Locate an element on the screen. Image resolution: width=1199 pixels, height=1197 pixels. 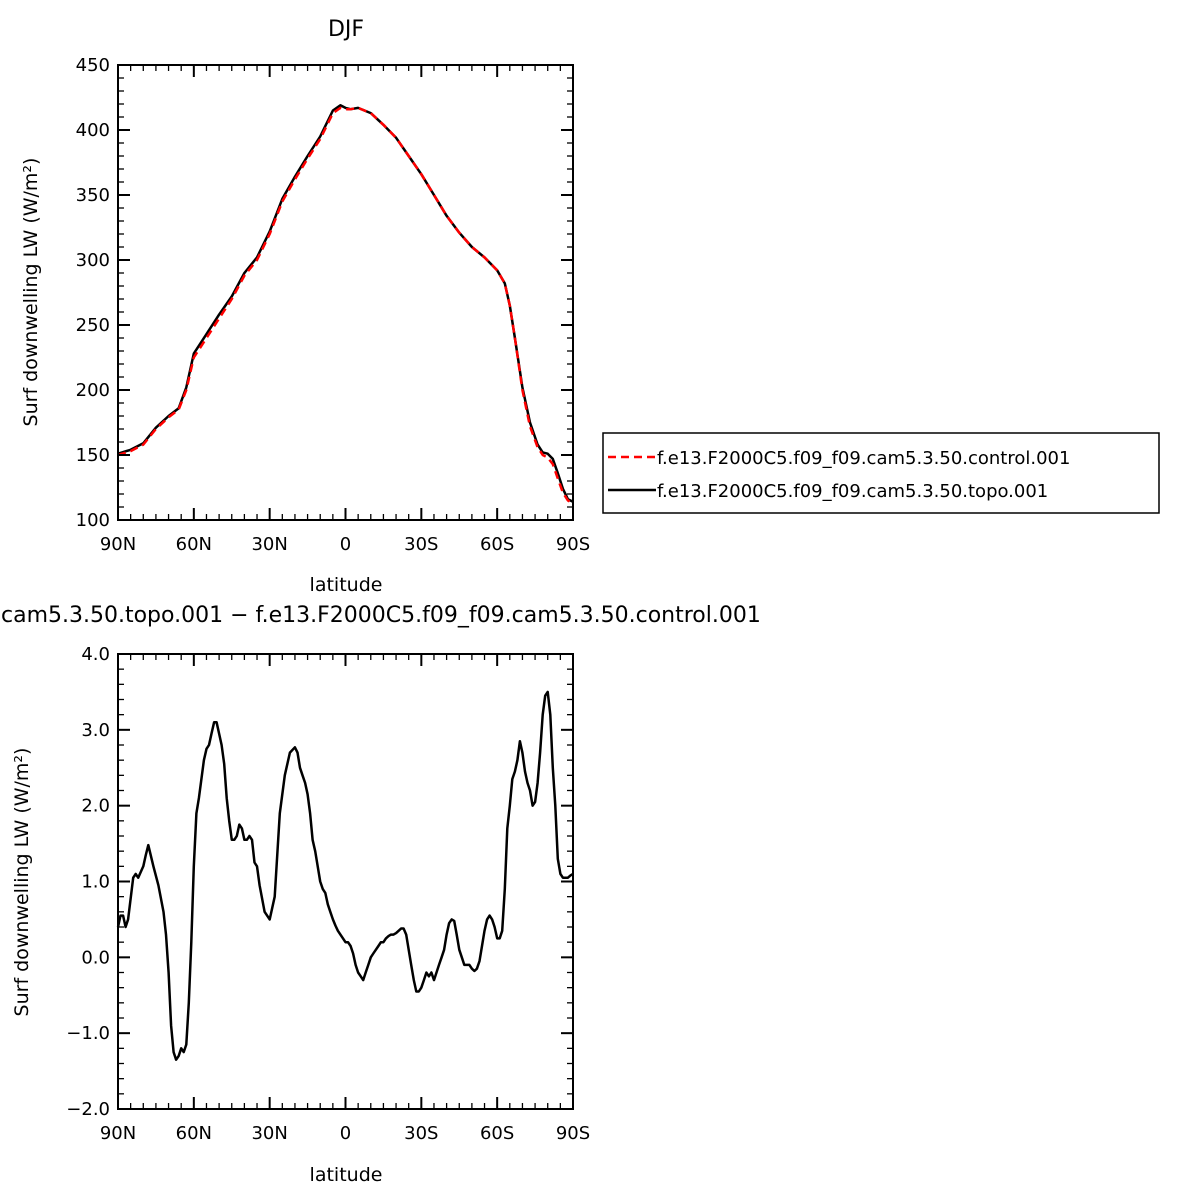
legend-box is located at coordinates (881, 473).